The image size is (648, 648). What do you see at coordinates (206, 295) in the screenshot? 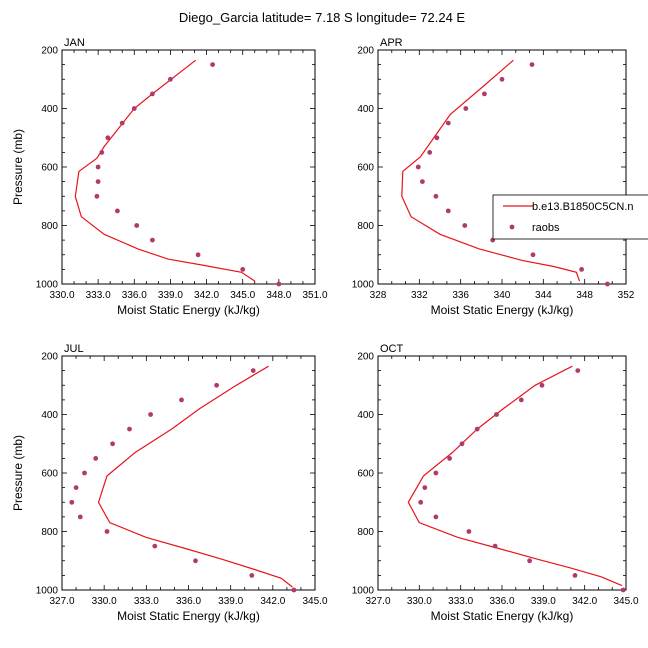
I see `x-tick-label: 342.0` at bounding box center [206, 295].